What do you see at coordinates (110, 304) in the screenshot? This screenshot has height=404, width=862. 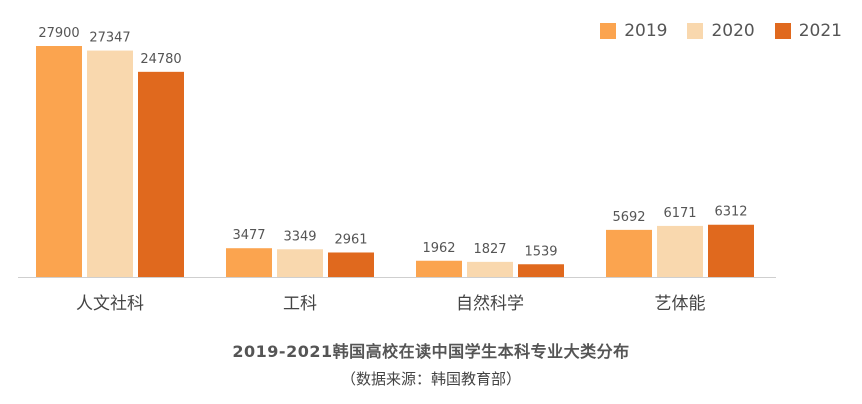 I see `category-label-0: 人文社科` at bounding box center [110, 304].